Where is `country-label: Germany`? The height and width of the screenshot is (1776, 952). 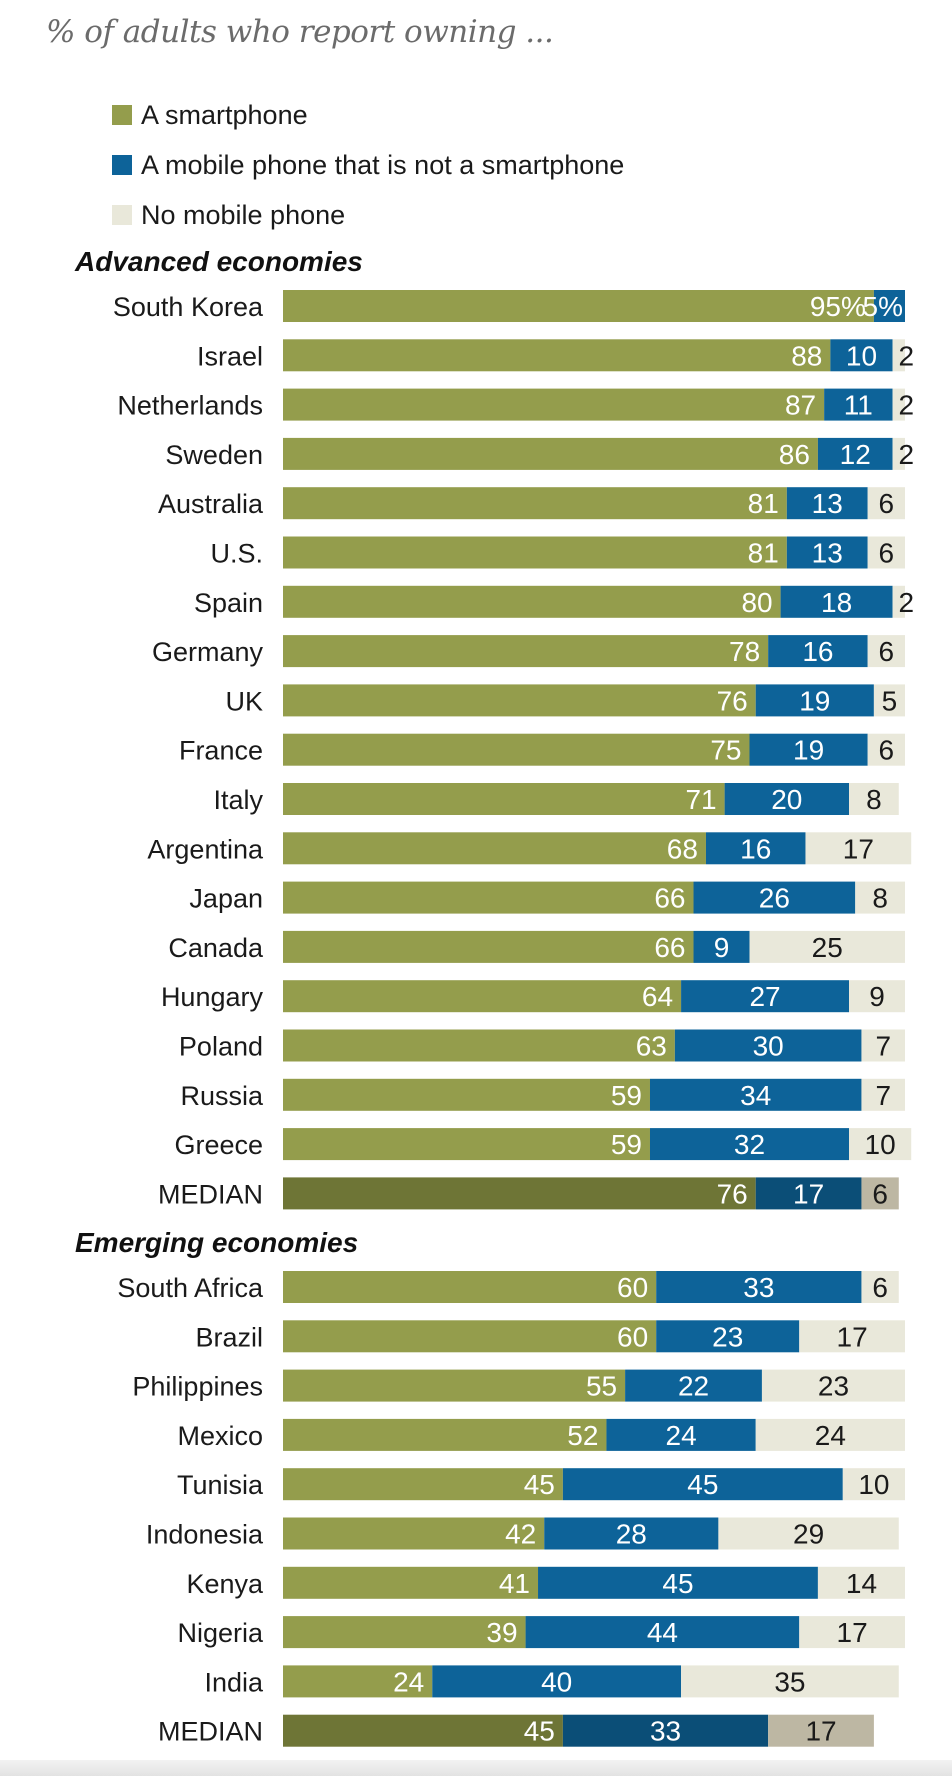
country-label: Germany is located at coordinates (208, 652).